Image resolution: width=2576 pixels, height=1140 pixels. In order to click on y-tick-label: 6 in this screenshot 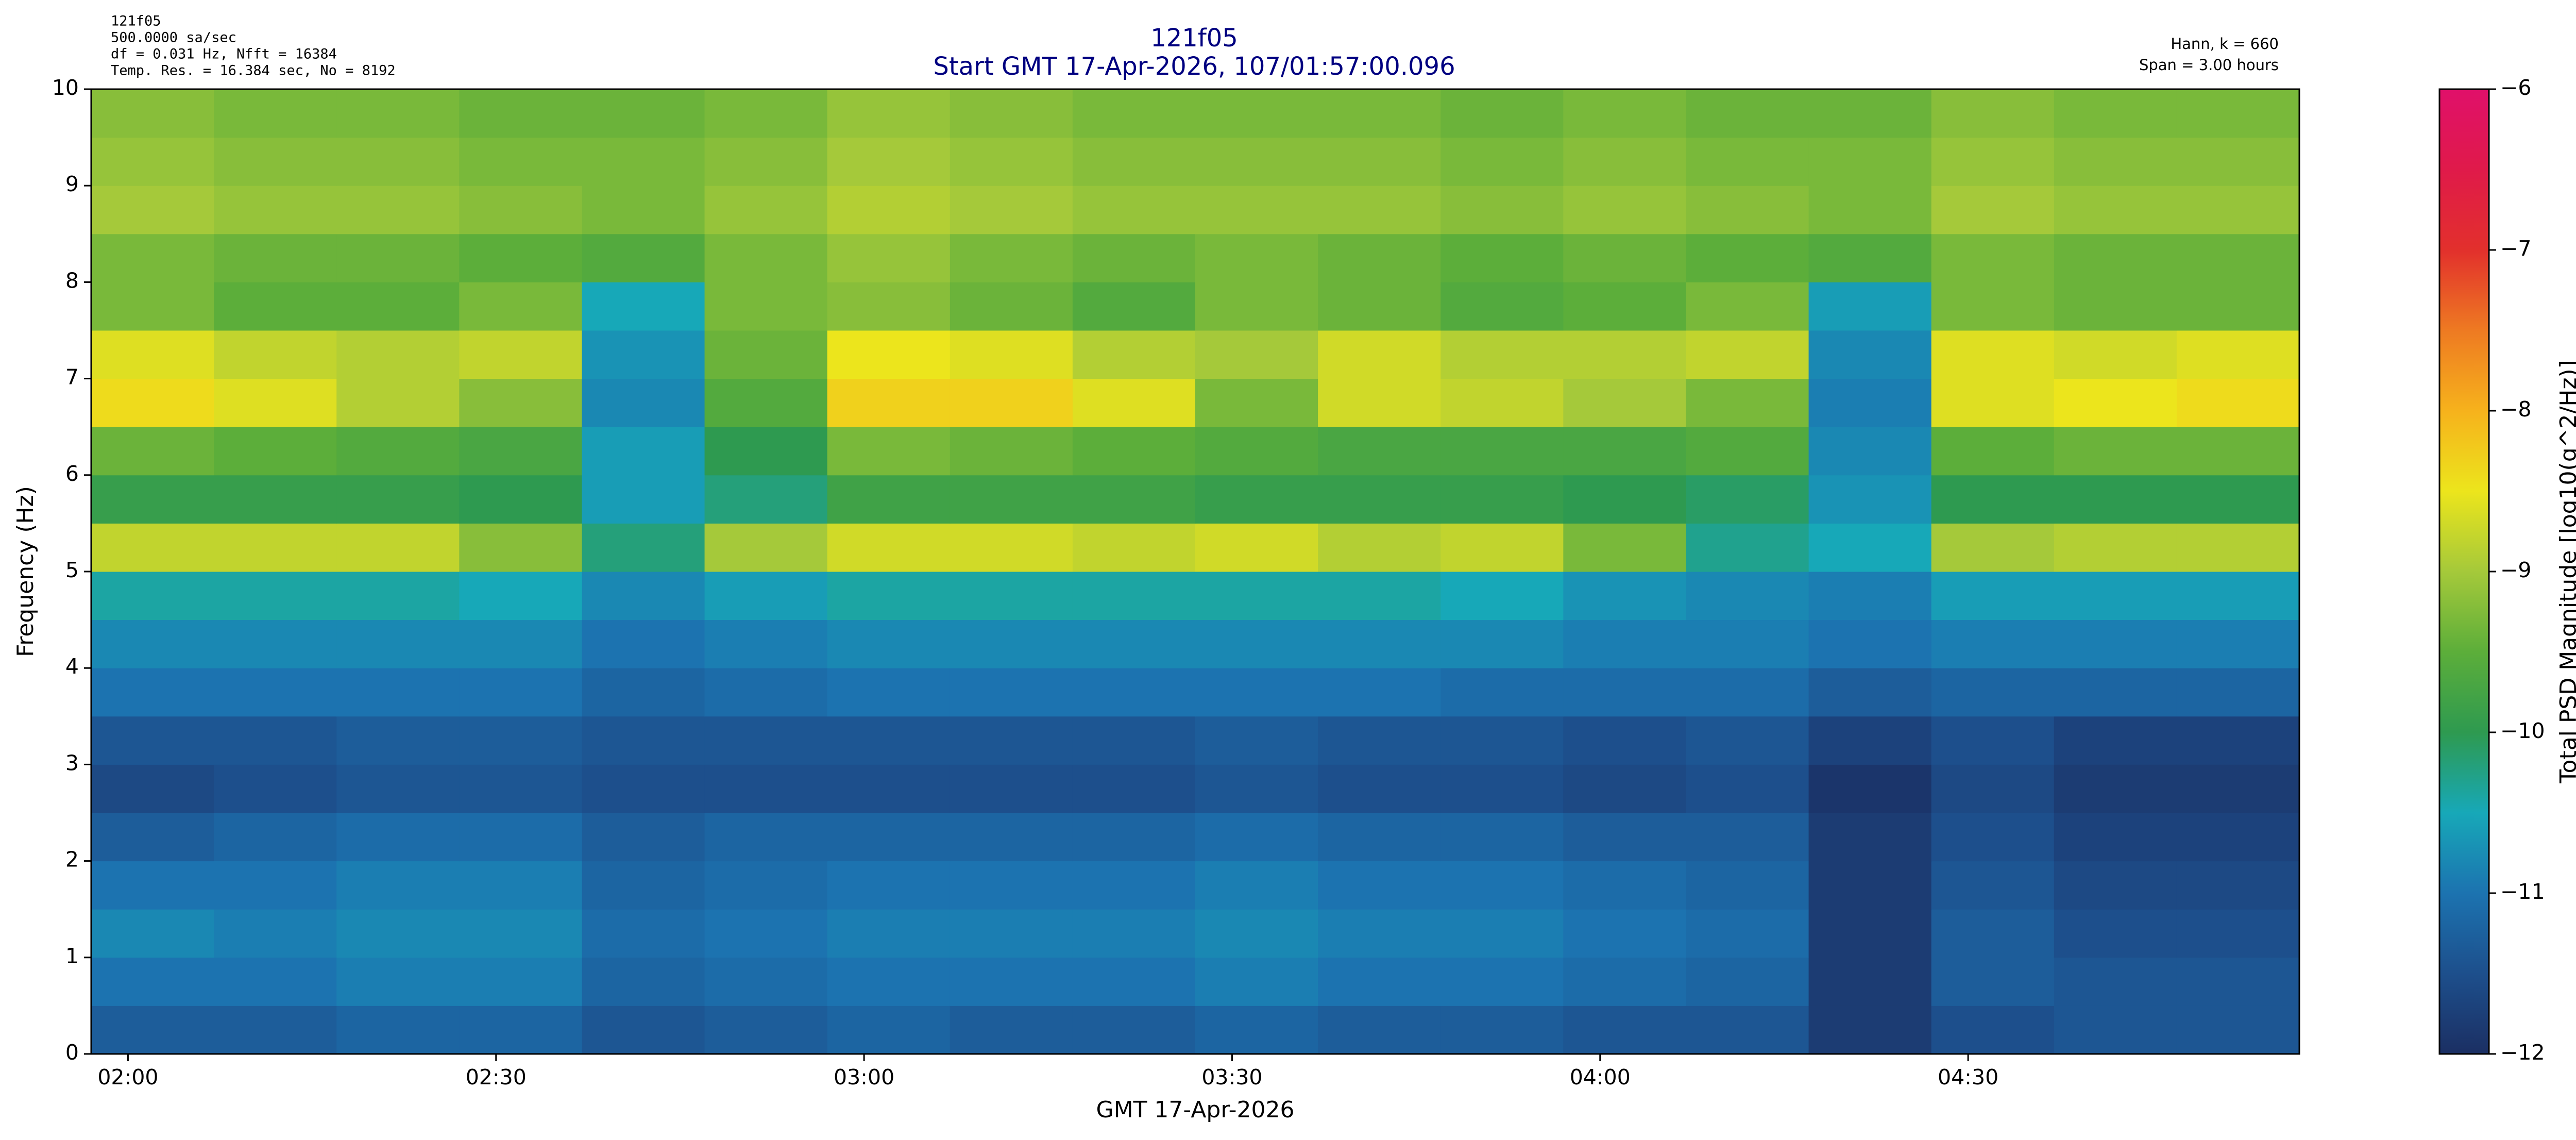, I will do `click(72, 474)`.